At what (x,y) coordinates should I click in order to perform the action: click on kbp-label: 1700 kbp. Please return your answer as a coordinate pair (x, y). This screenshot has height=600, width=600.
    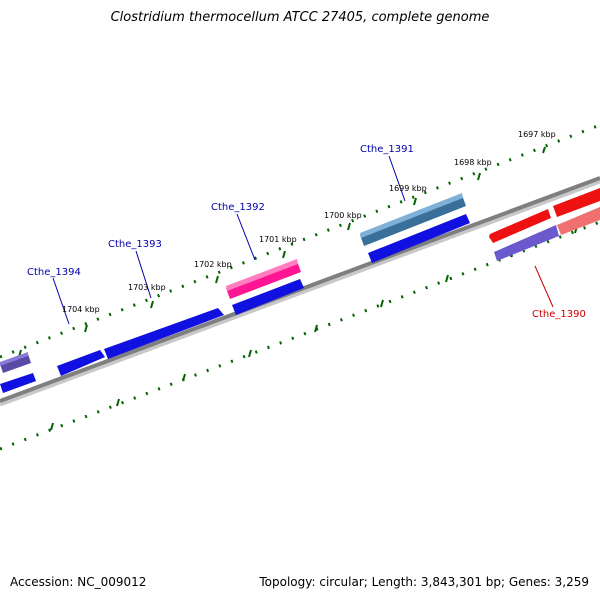
    Looking at the image, I should click on (343, 215).